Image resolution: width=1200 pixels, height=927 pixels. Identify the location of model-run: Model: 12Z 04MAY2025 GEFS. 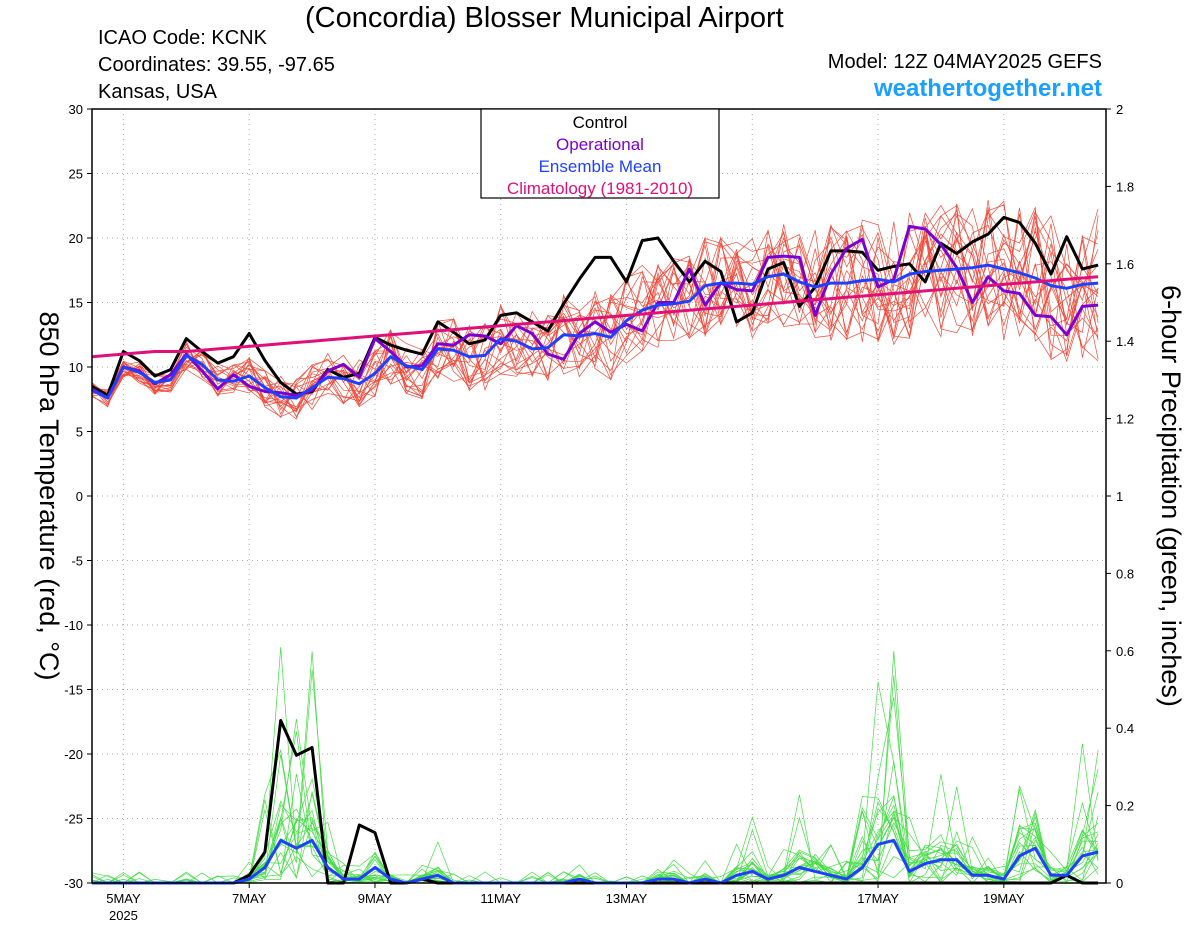
(964, 62).